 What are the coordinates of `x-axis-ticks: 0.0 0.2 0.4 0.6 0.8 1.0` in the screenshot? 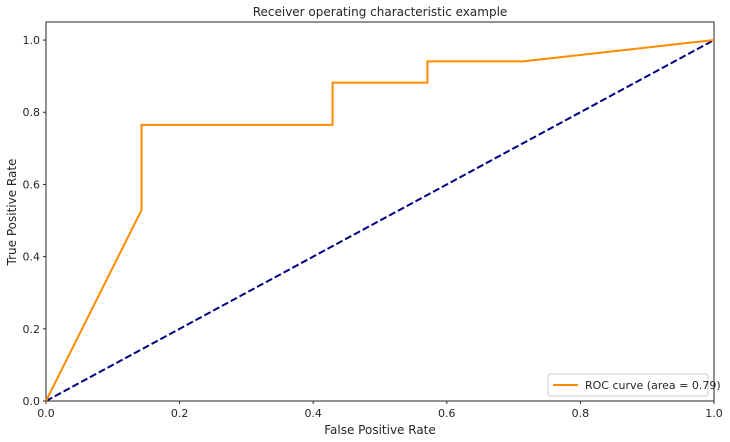 It's located at (380, 410).